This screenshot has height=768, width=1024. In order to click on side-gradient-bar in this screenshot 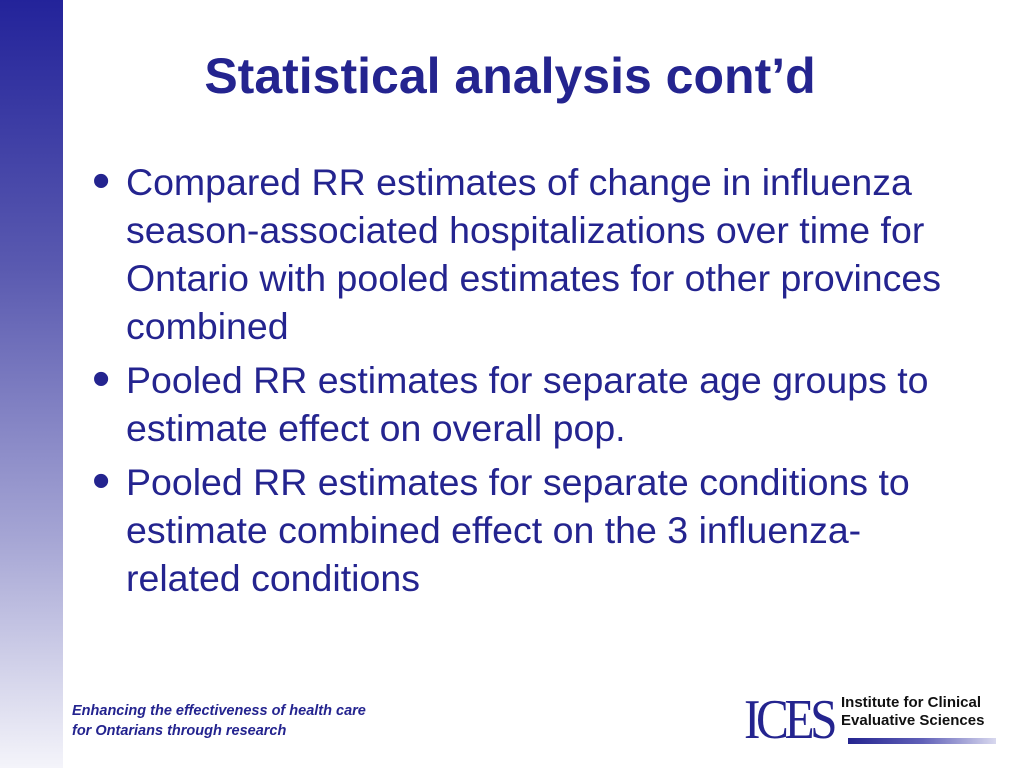, I will do `click(31, 384)`.